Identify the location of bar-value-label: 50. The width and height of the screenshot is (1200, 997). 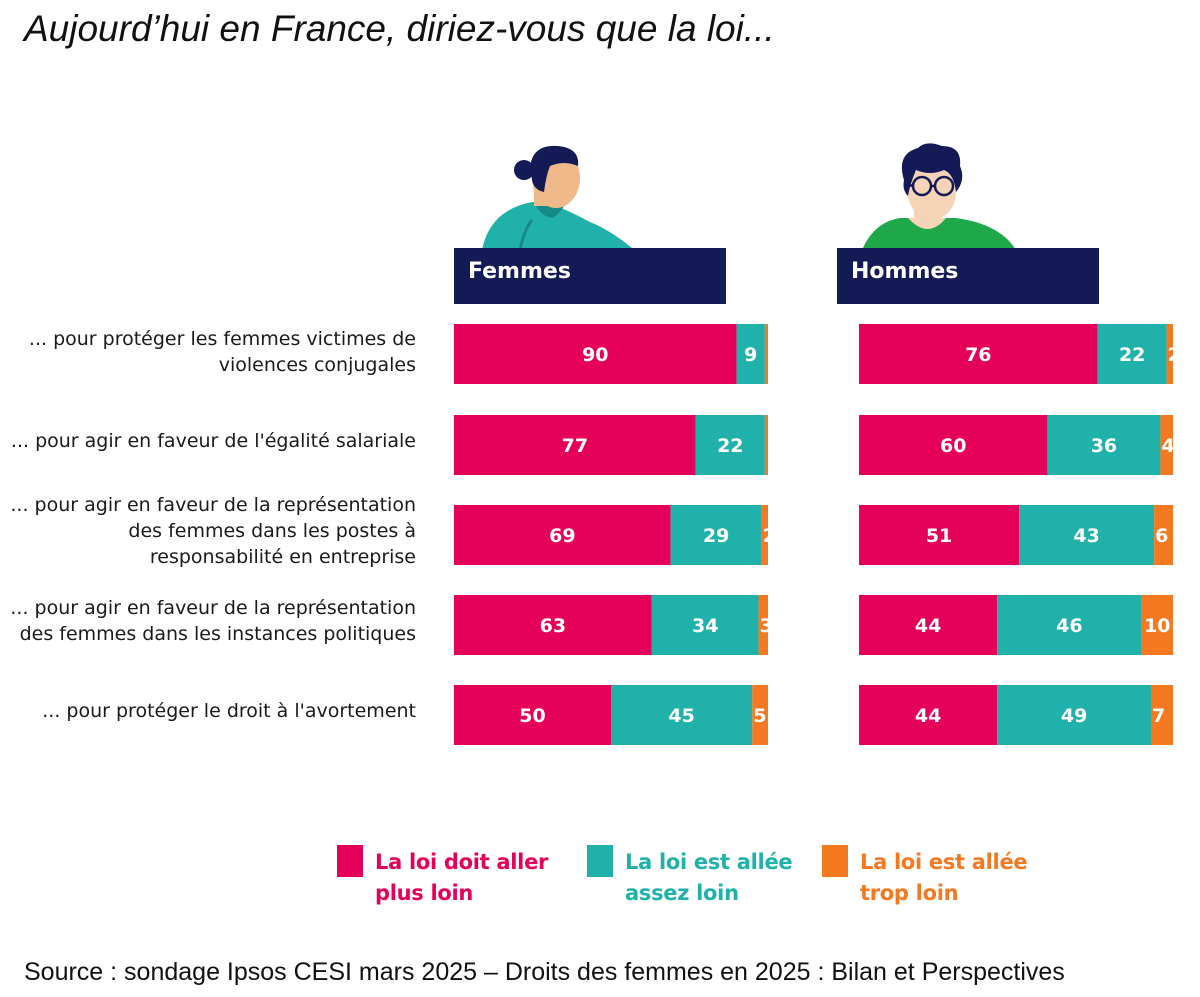
(532, 716).